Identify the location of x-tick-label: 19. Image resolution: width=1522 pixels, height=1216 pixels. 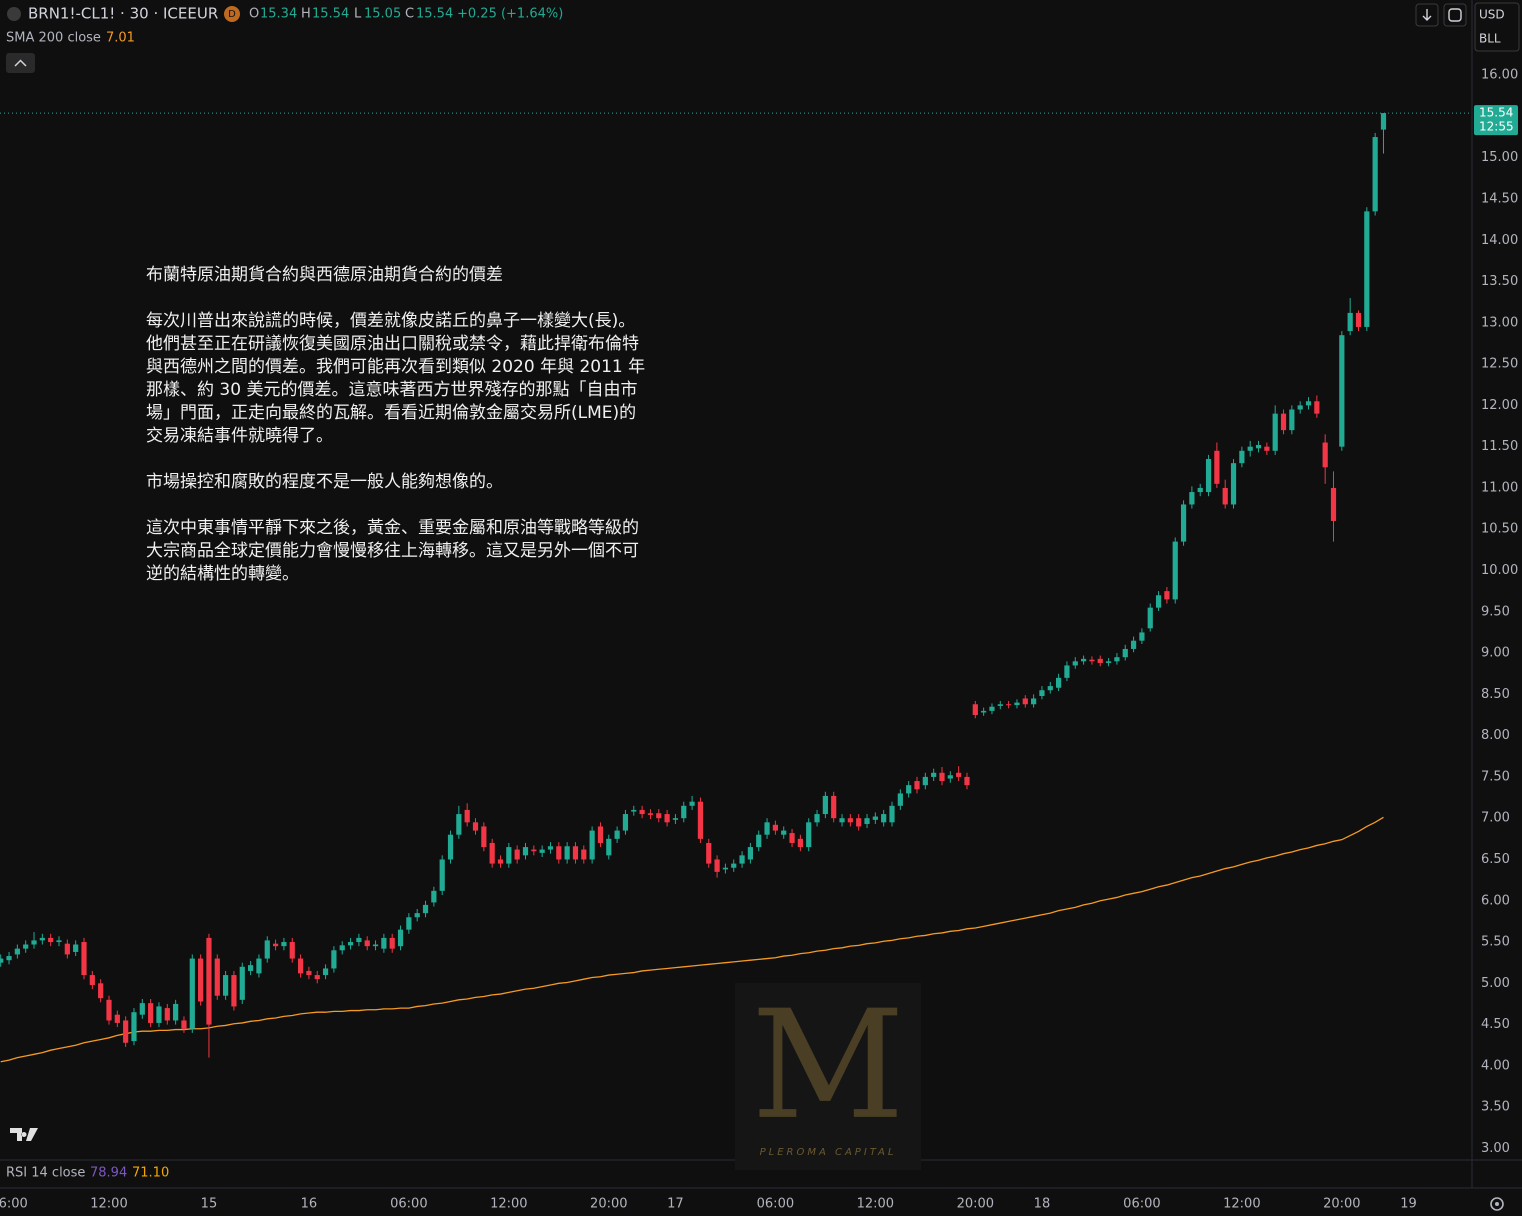
(1408, 1204).